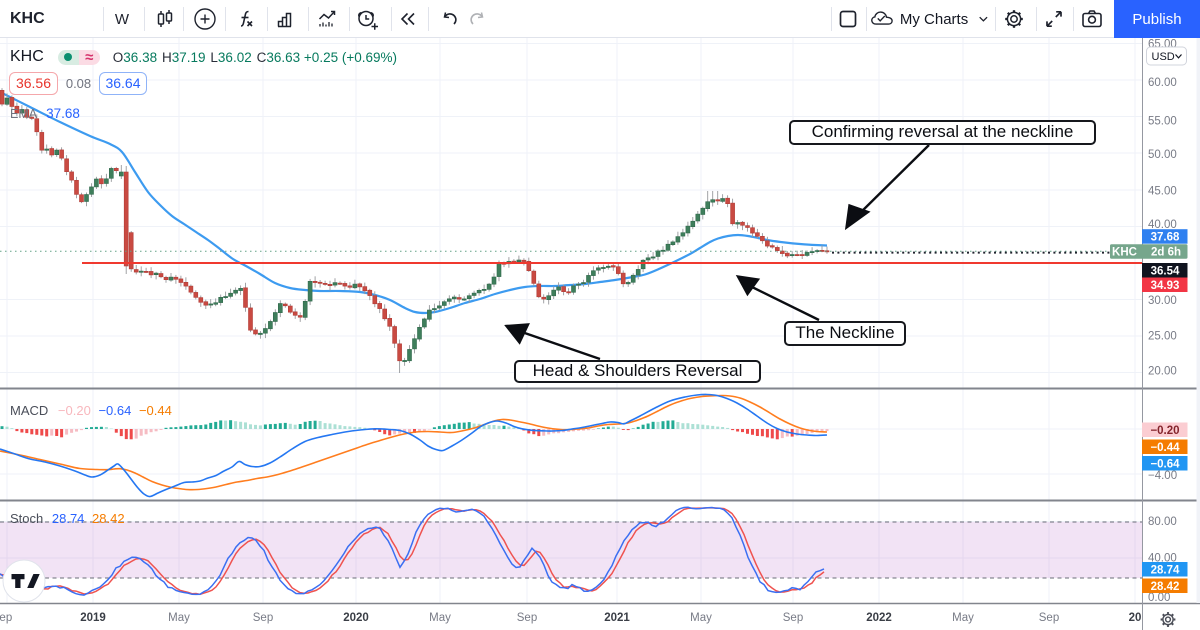 The image size is (1200, 630). I want to click on svg-text: −0.44, so click(1165, 448).